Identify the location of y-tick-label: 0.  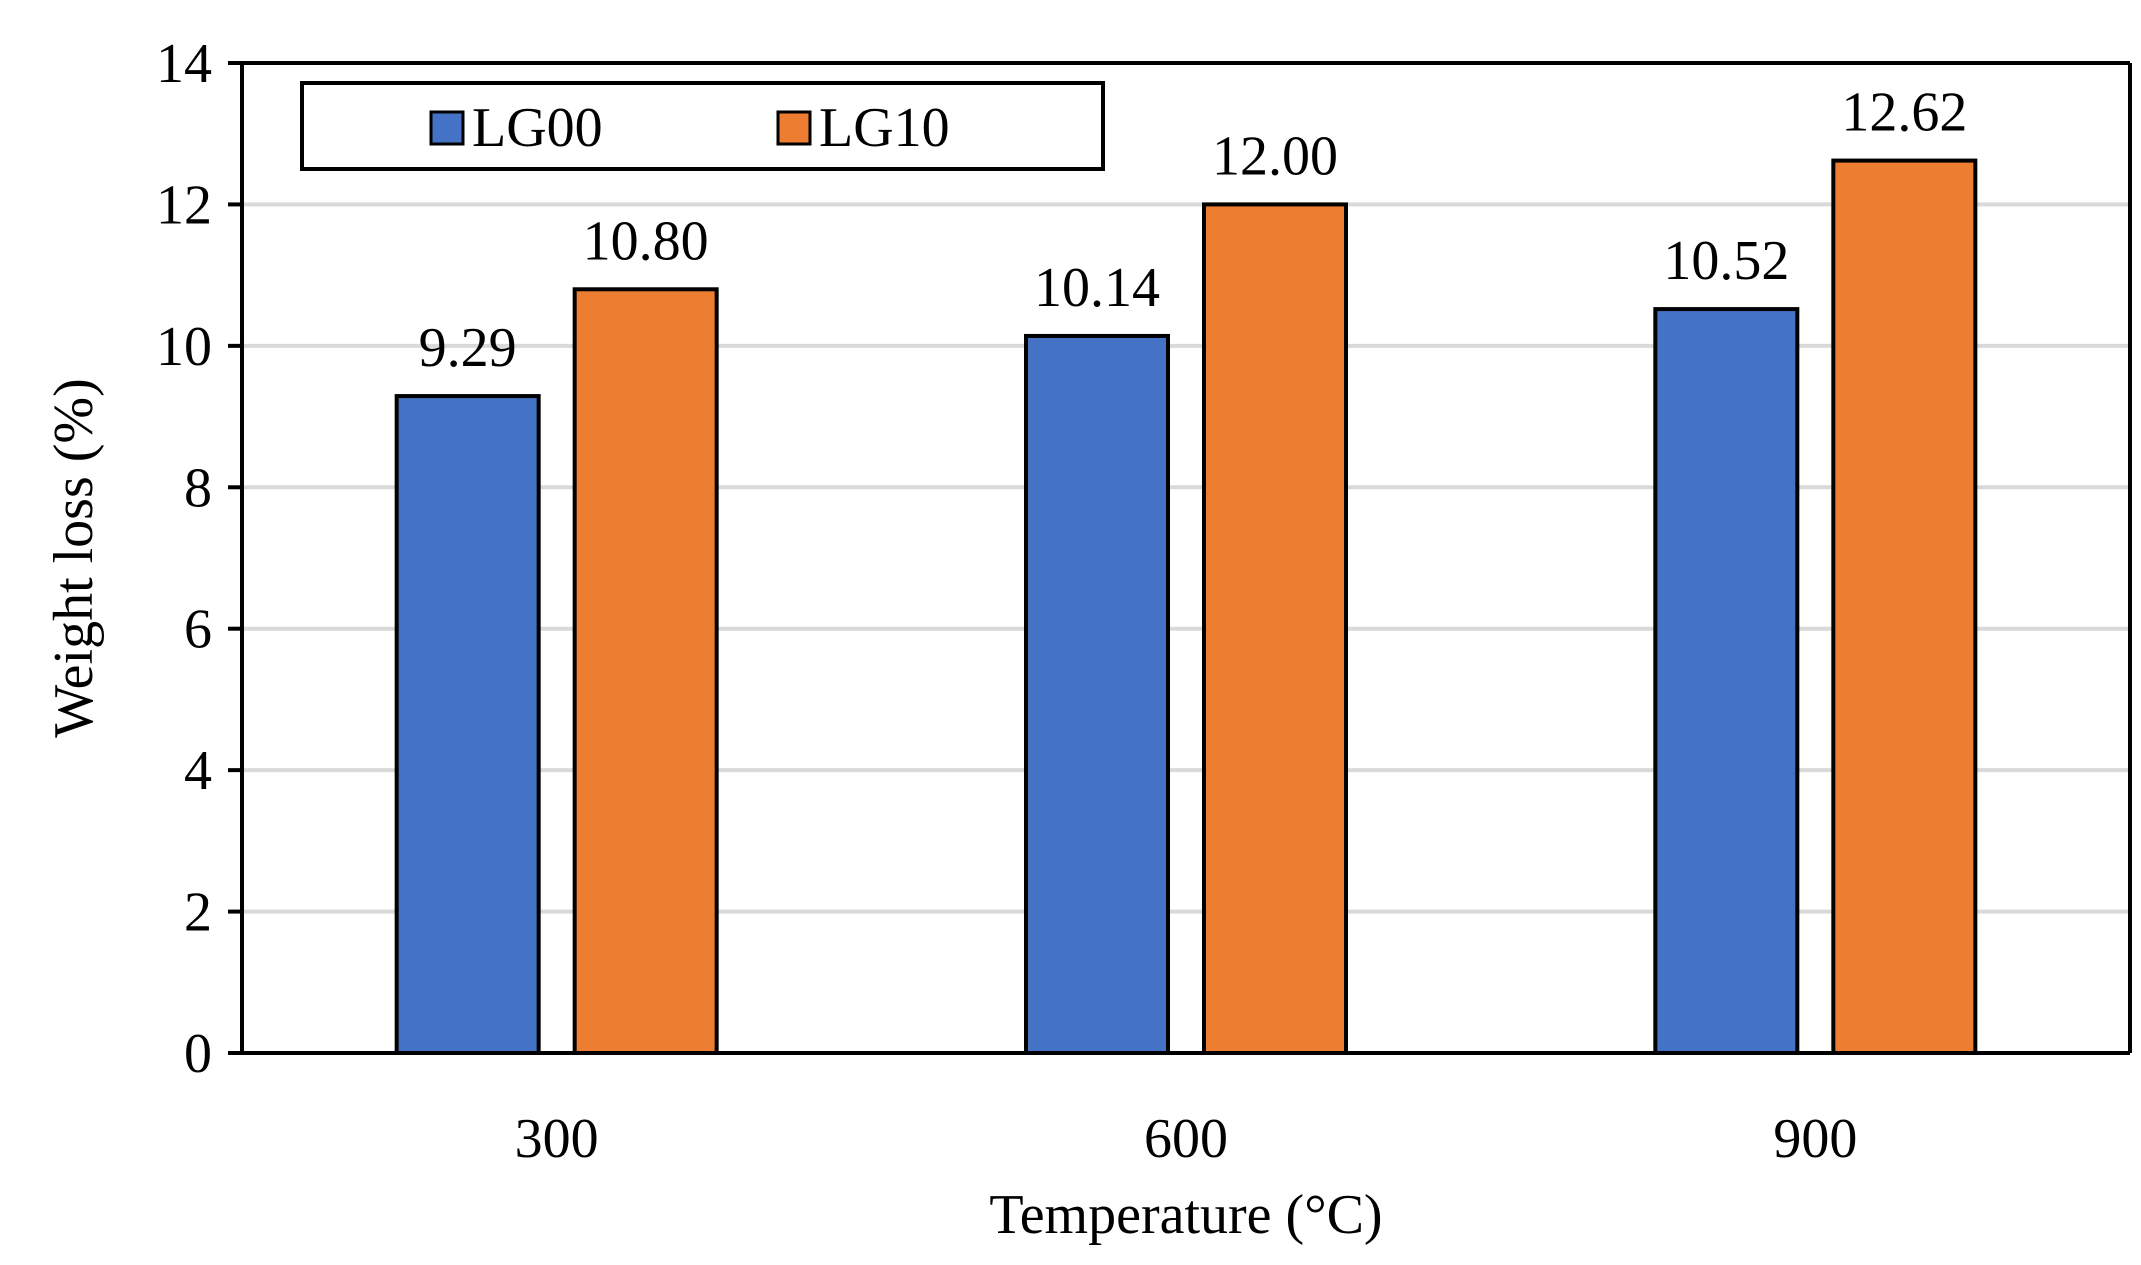
(198, 1054).